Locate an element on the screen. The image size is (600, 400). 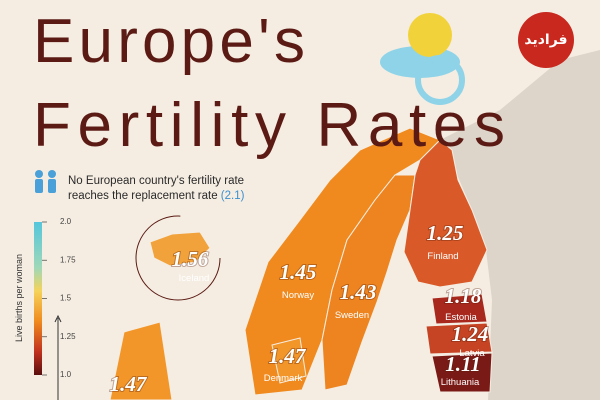
logo-badge is located at coordinates (546, 40).